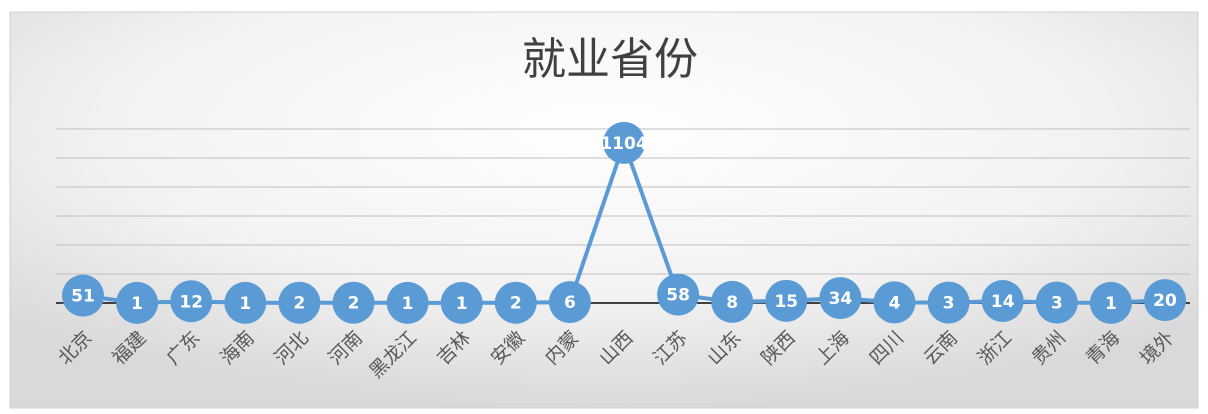  I want to click on data-label: 12, so click(191, 302).